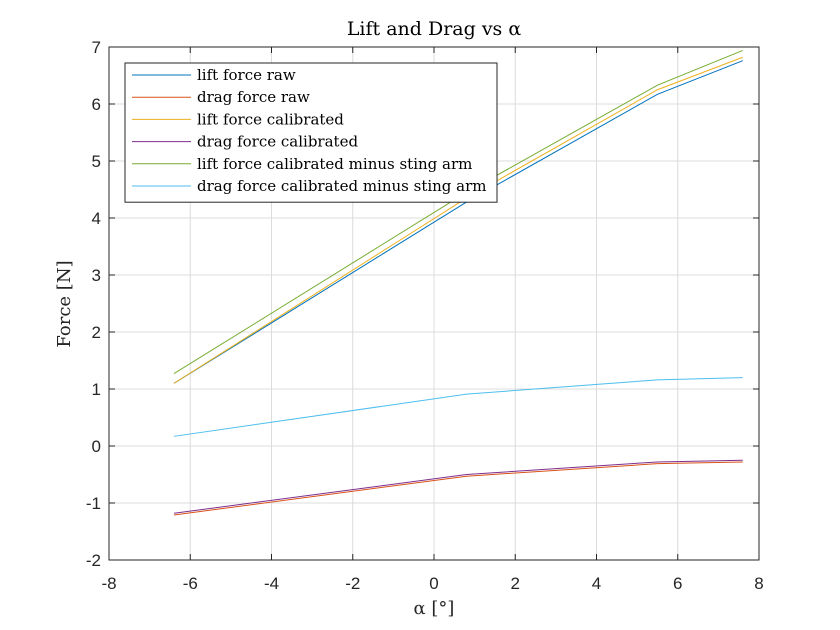 This screenshot has height=630, width=840. What do you see at coordinates (190, 583) in the screenshot?
I see `x-tick-label: -6` at bounding box center [190, 583].